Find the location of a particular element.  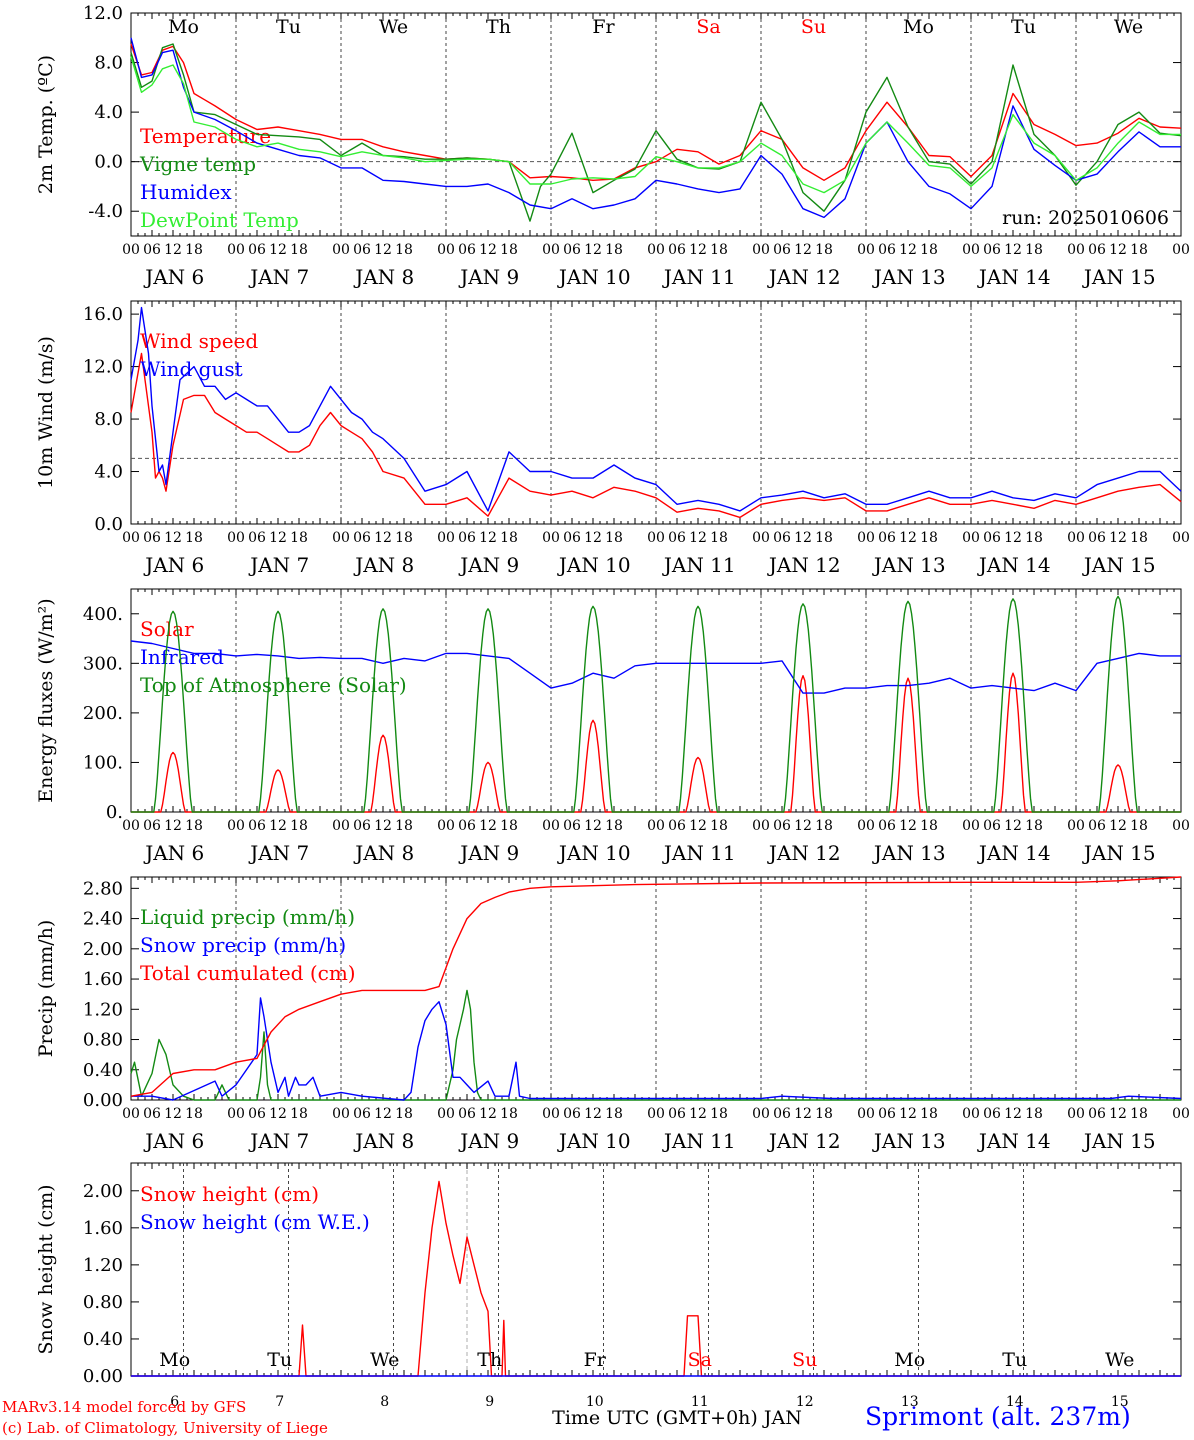

y-tick-label: 0.00 is located at coordinates (103, 1100).